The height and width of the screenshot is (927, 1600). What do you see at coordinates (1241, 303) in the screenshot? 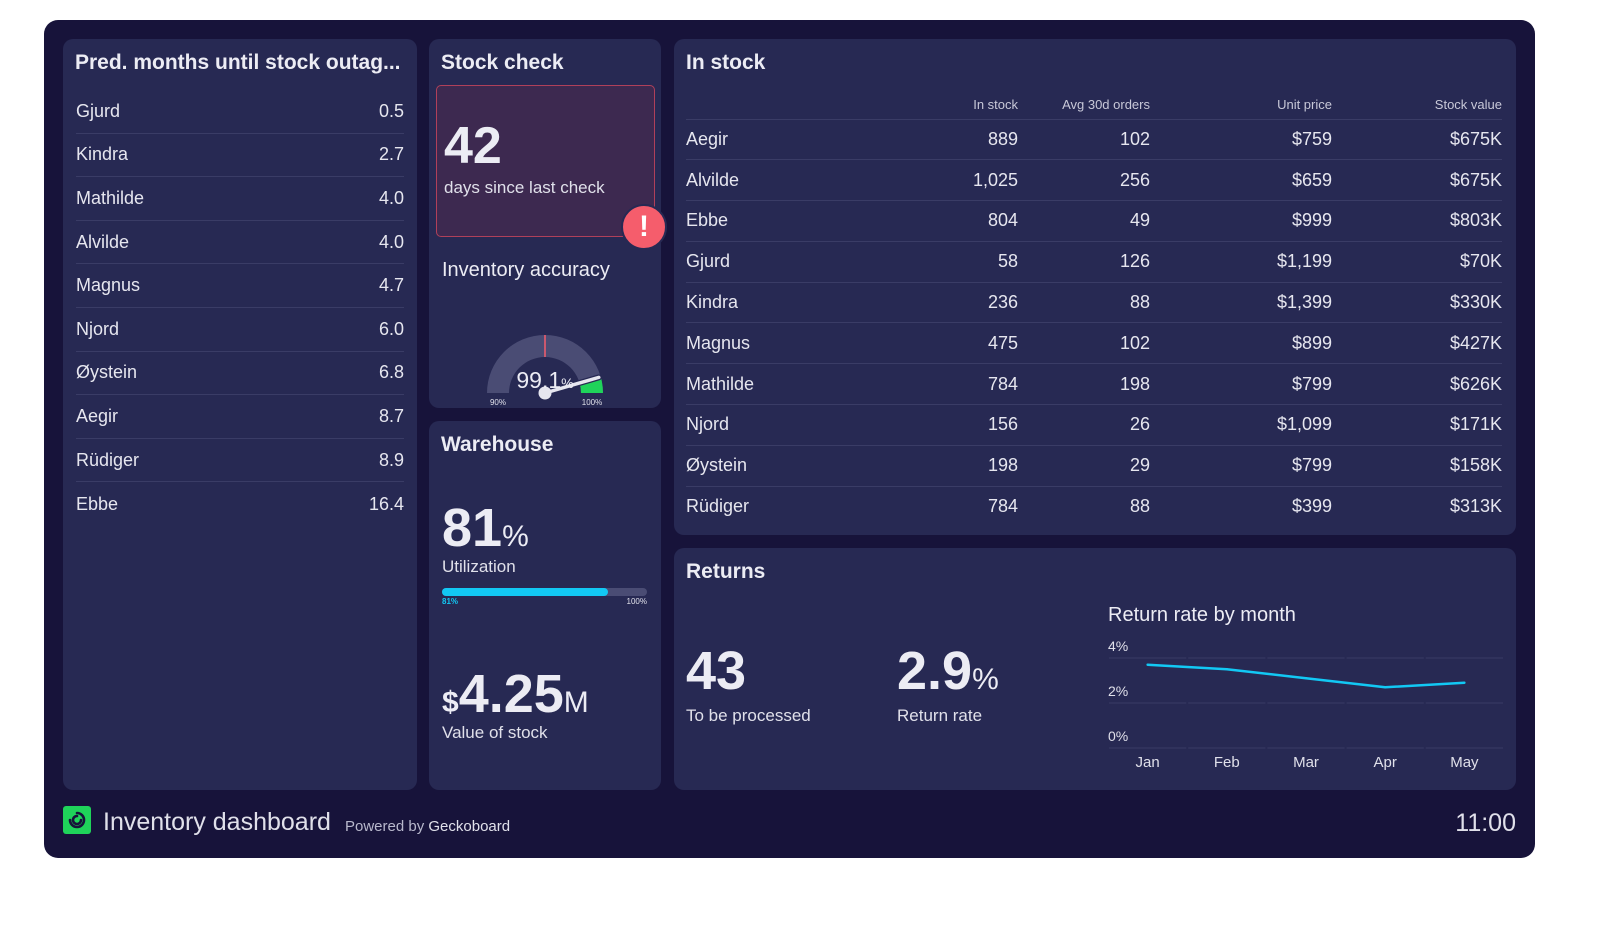
I see `table-cell: $1,399` at bounding box center [1241, 303].